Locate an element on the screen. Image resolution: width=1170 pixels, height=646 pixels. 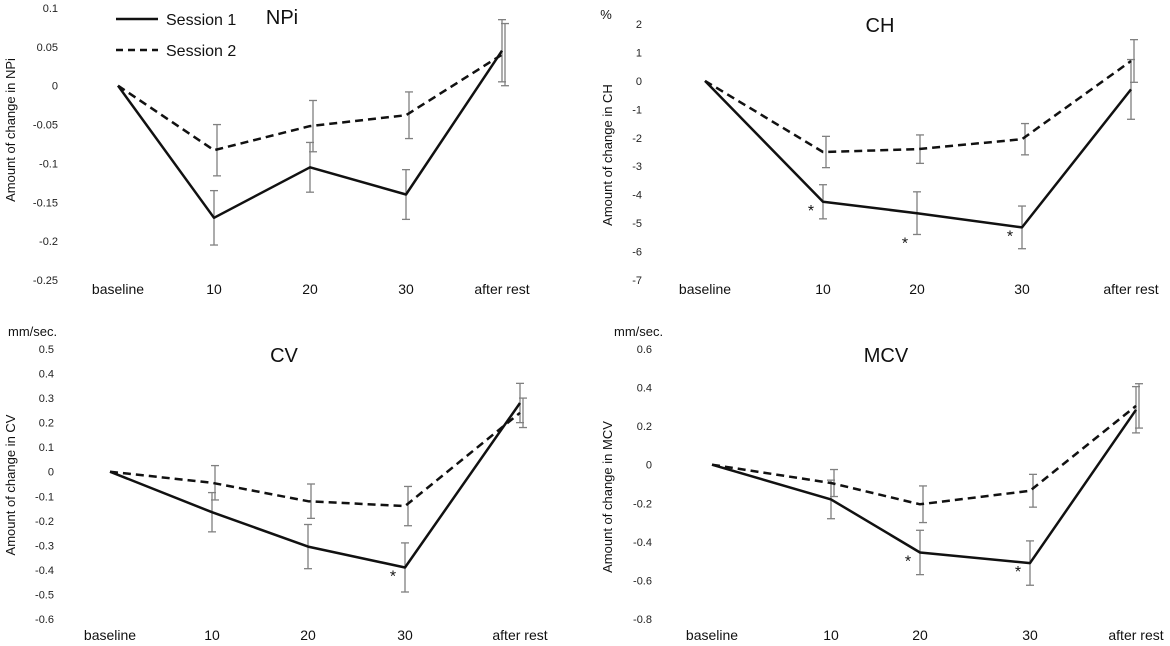
y-axis-label: Amount of change in CV is located at coordinates (10, 484).